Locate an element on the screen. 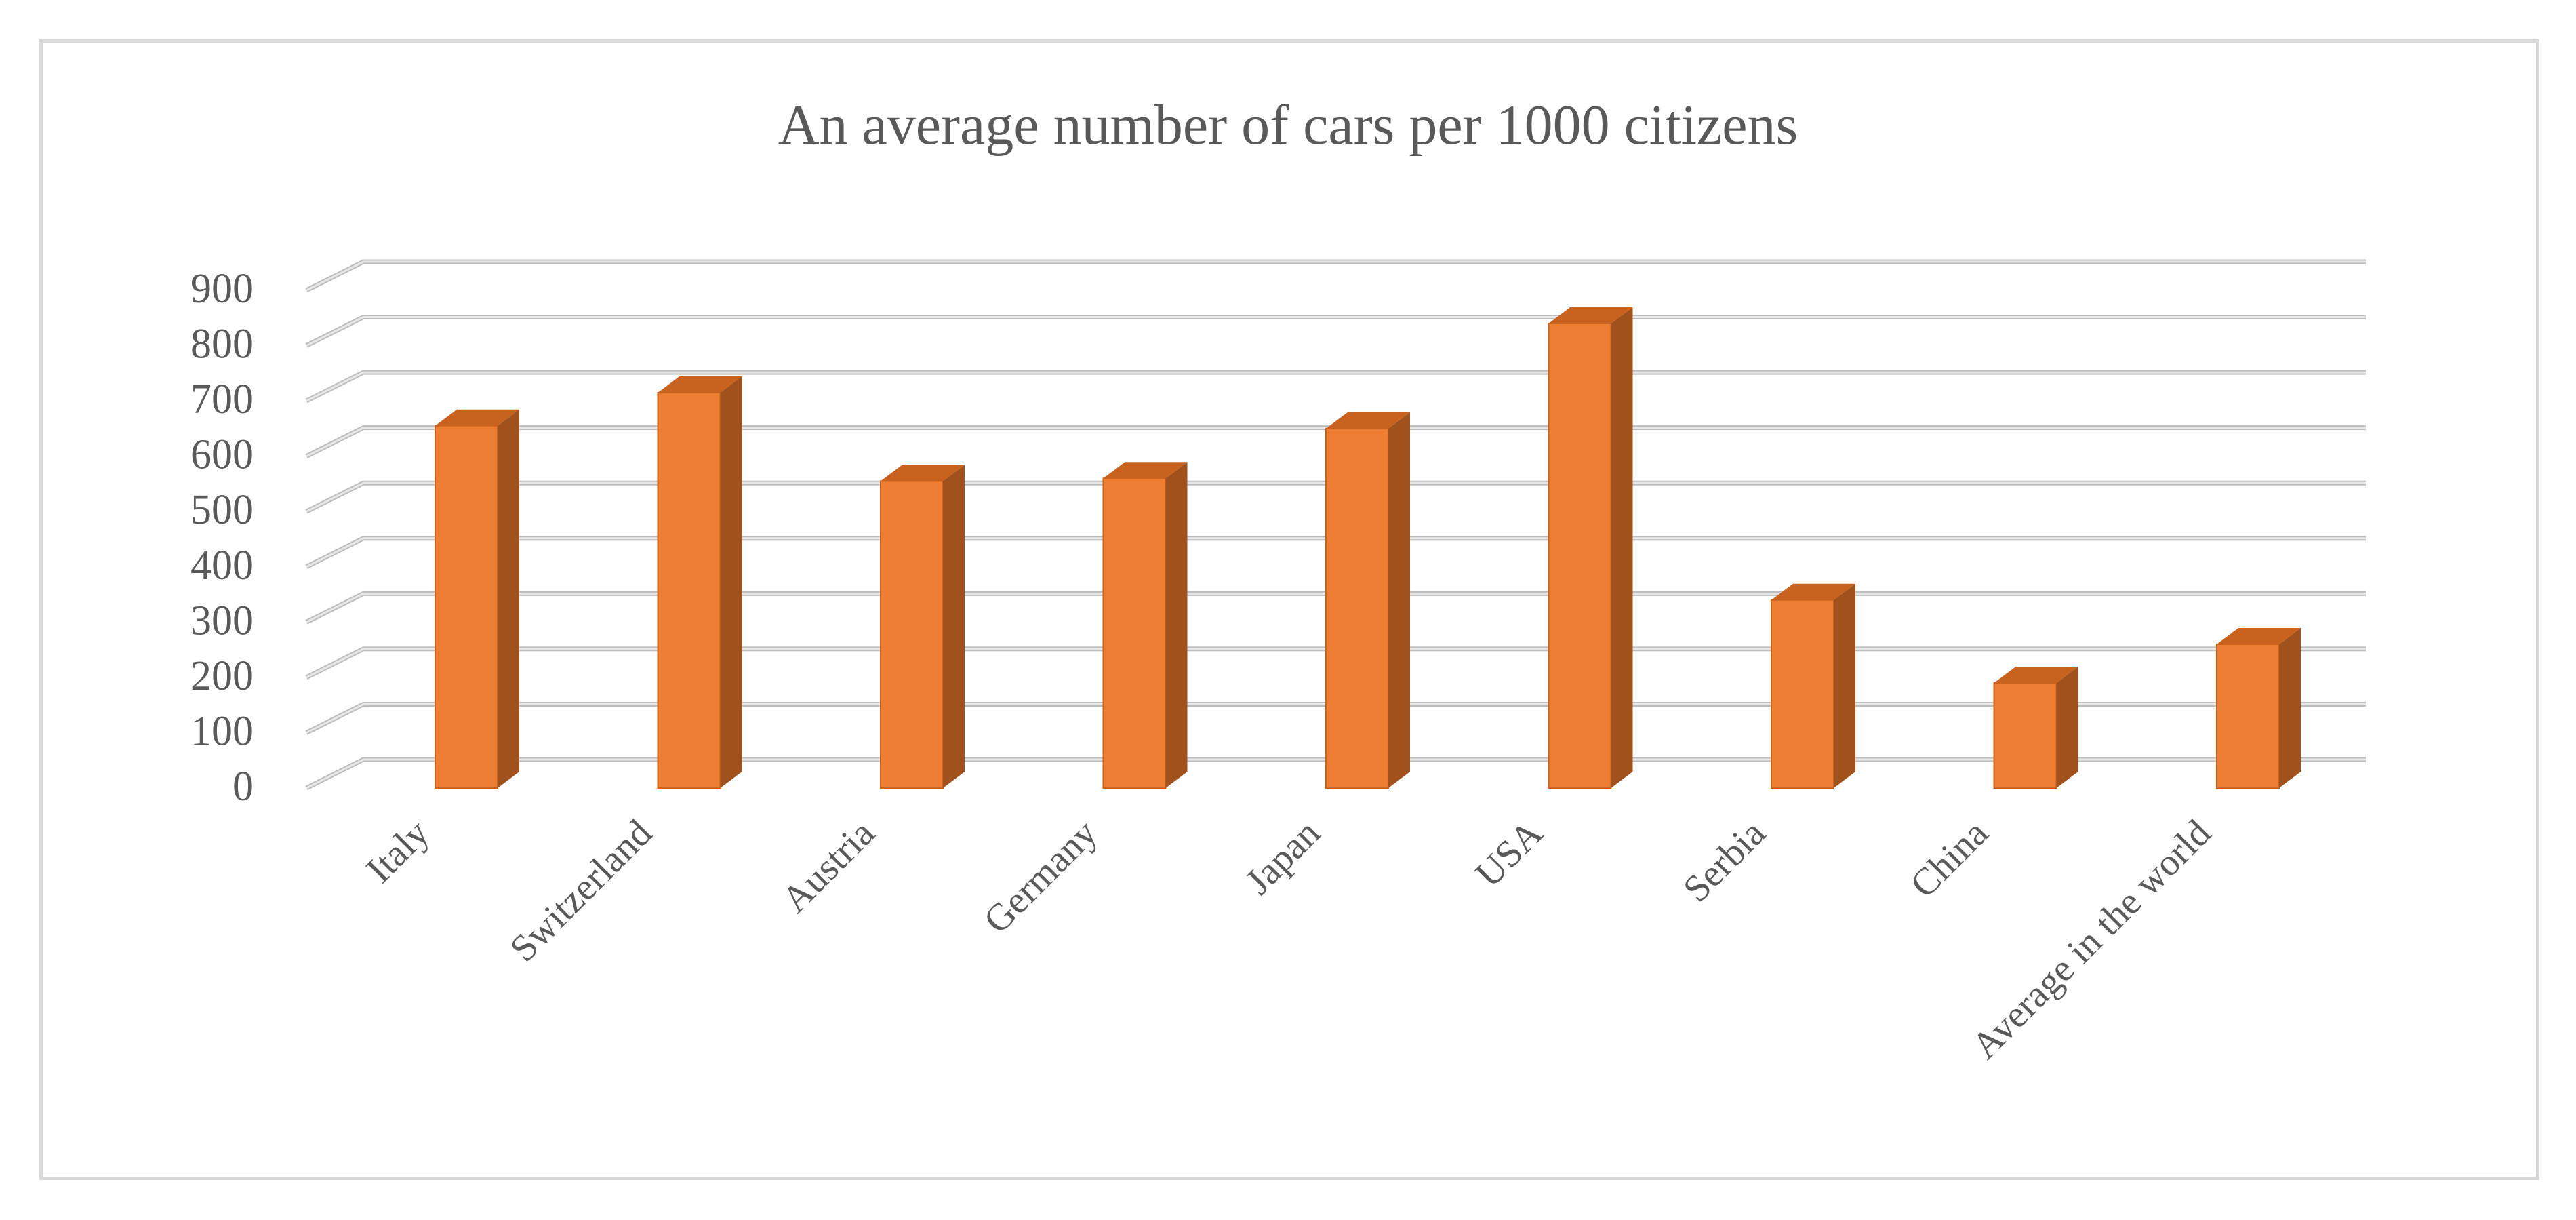 This screenshot has height=1220, width=2576. x-tick-label: Average in the world is located at coordinates (2091, 940).